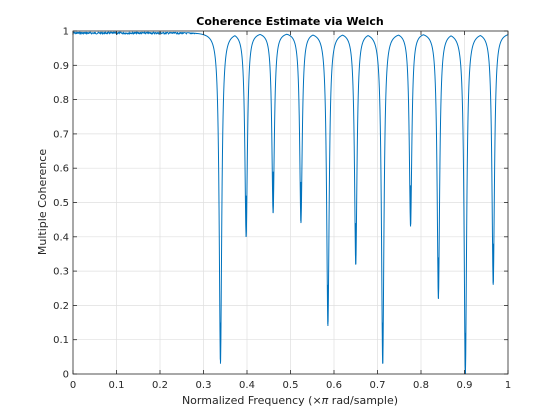 This screenshot has width=560, height=420. Describe the element at coordinates (204, 385) in the screenshot. I see `x-tick-label: 0.3` at that location.